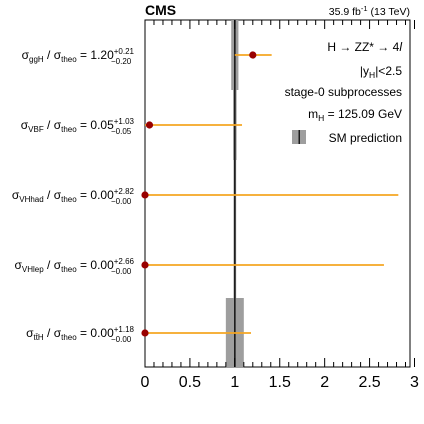 The width and height of the screenshot is (424, 424). I want to click on mass-suffix: = 125.09 GeV, so click(363, 114).